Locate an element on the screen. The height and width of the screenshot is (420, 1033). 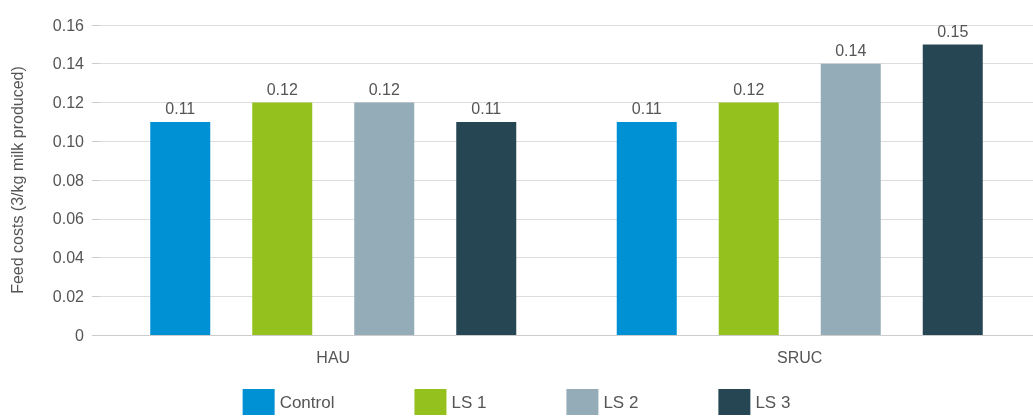
y-tick-label: 0.08 is located at coordinates (68, 180).